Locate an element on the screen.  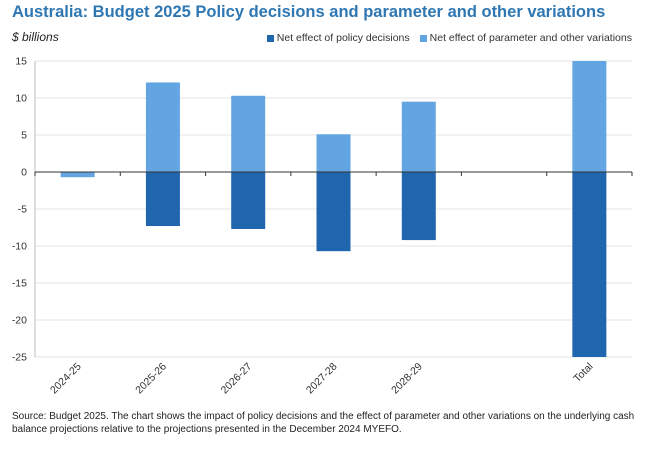
y-tick-label: -5 is located at coordinates (22, 210).